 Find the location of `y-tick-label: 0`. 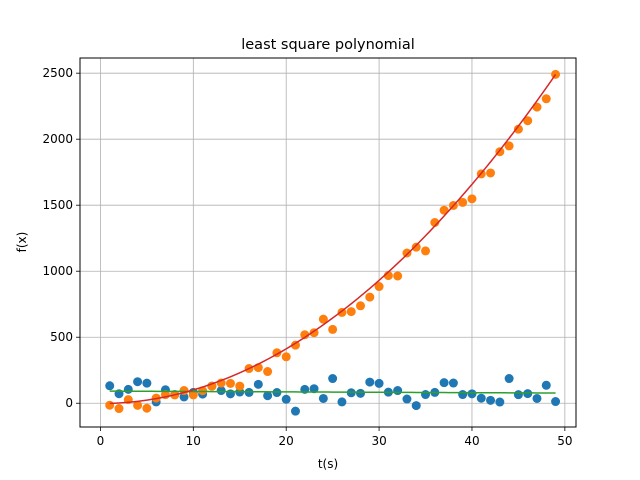

y-tick-label: 0 is located at coordinates (69, 403).